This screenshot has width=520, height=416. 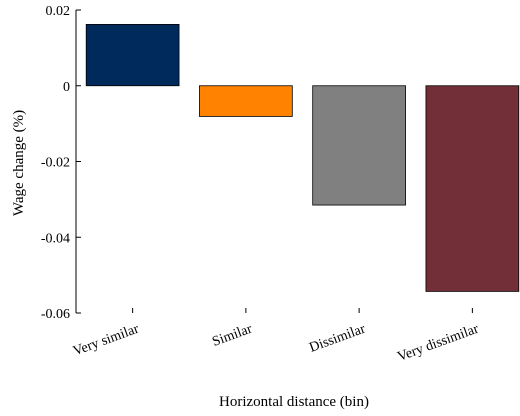 I want to click on y-axis-label: Wage change (%), so click(x=19, y=163).